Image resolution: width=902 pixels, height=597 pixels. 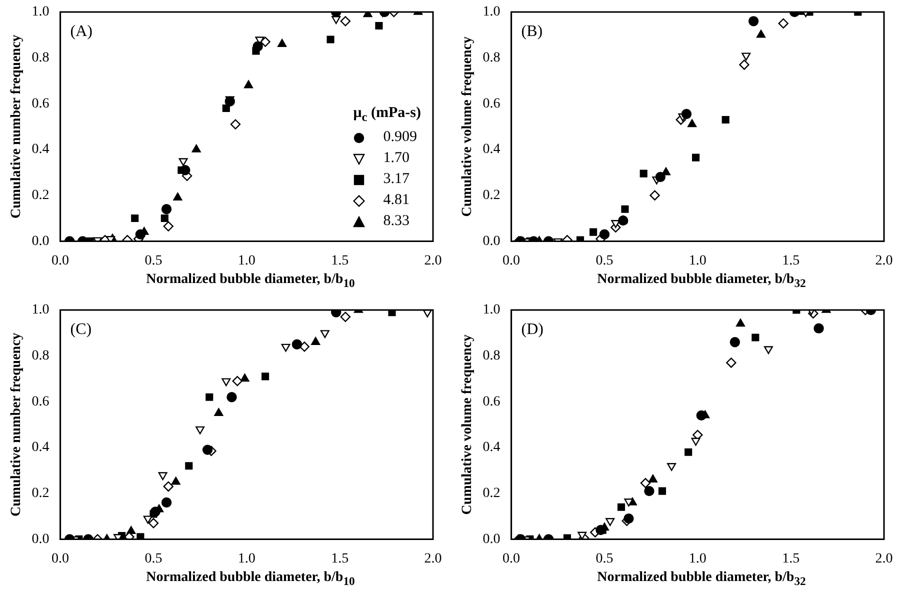 I want to click on legend-label: 1.70, so click(x=396, y=158).